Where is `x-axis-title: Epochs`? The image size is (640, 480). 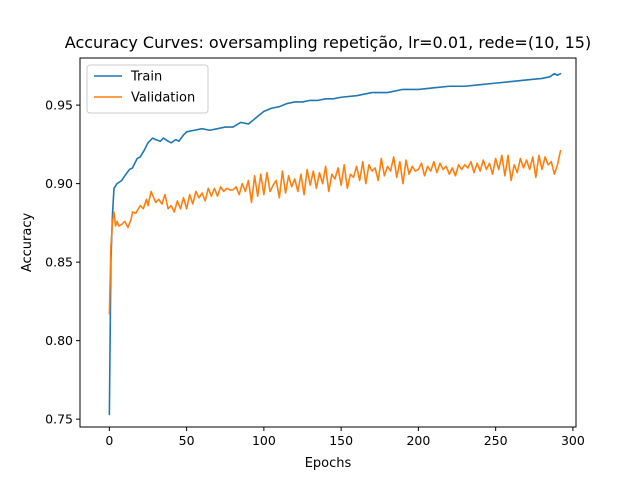
x-axis-title: Epochs is located at coordinates (328, 463).